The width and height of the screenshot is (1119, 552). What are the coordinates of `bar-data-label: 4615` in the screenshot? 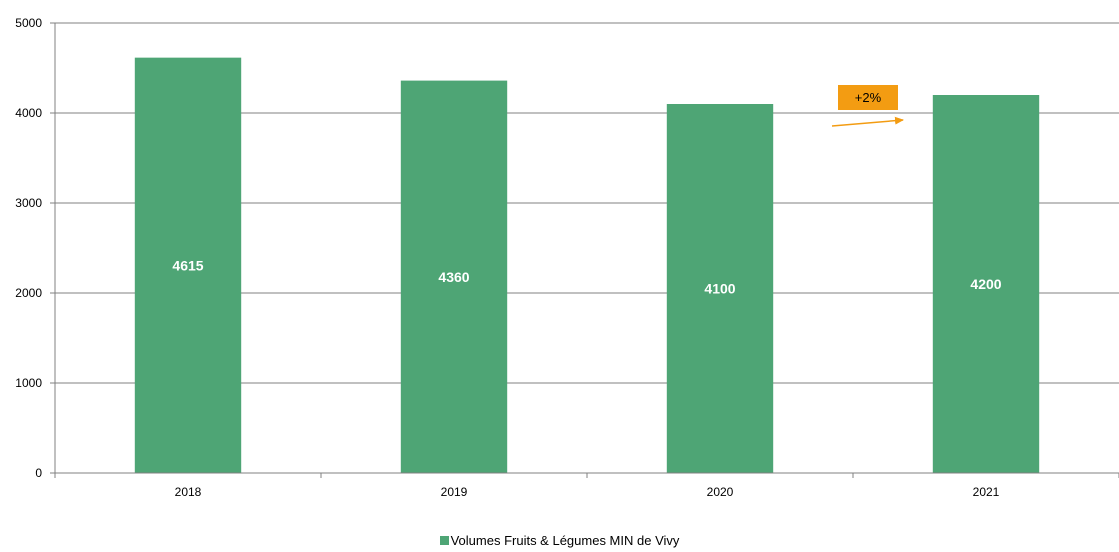 It's located at (187, 265).